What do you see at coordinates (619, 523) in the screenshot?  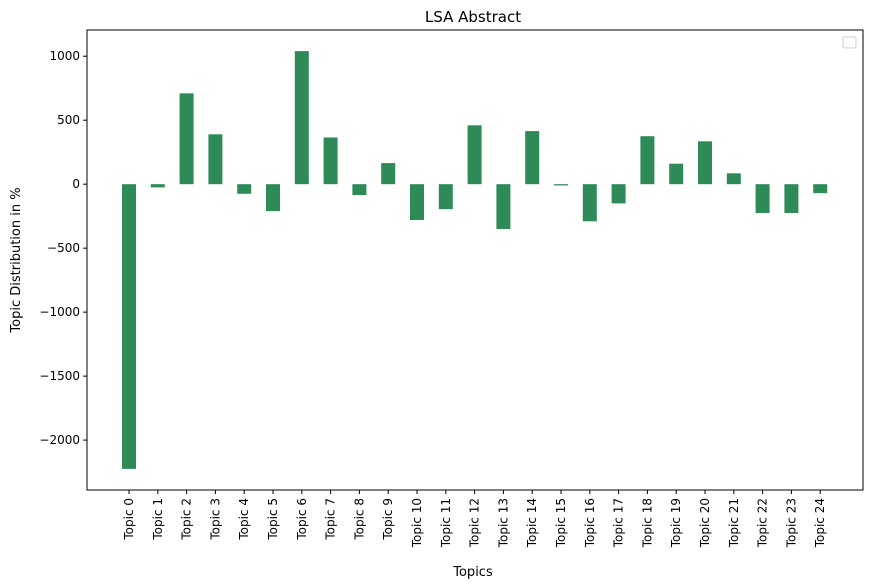 I see `x-tick-label: Topic 17` at bounding box center [619, 523].